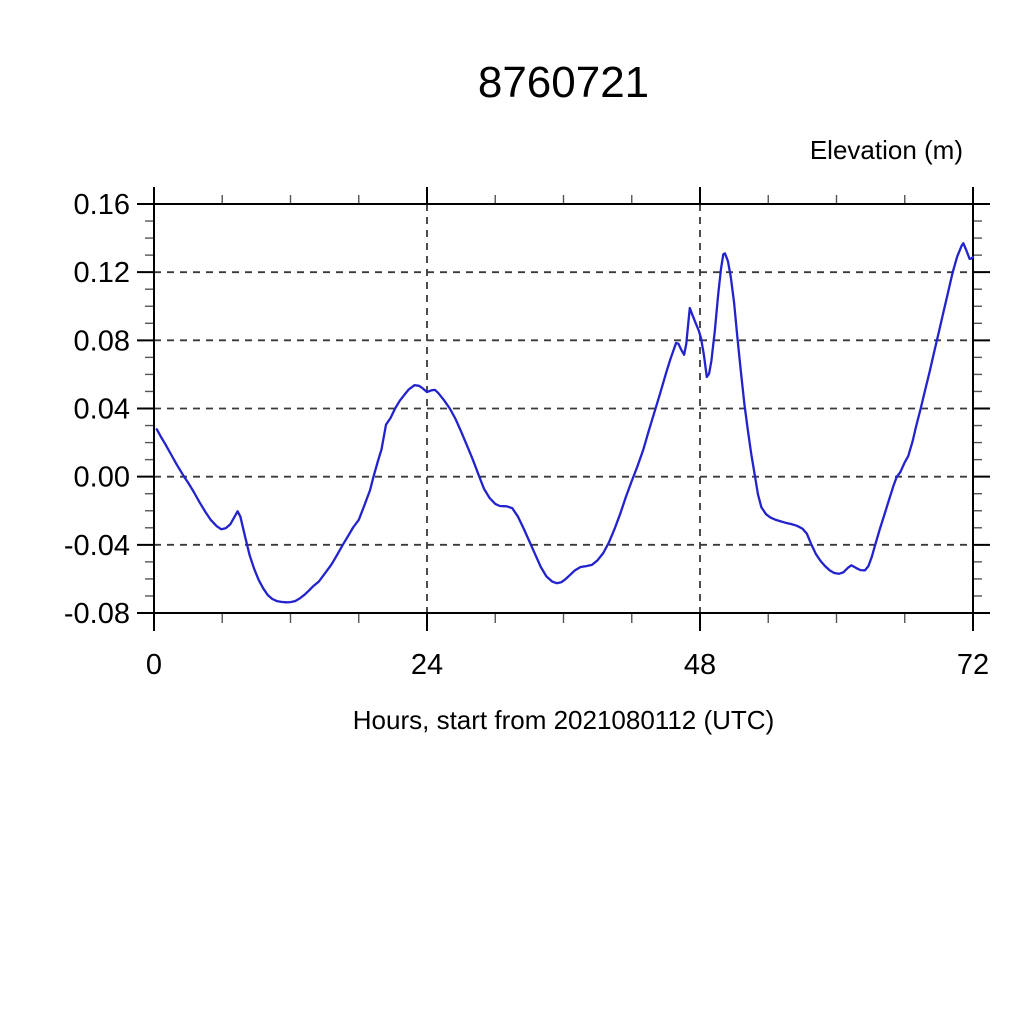 The width and height of the screenshot is (1024, 1024). What do you see at coordinates (563, 82) in the screenshot?
I see `chart-title: 8760721` at bounding box center [563, 82].